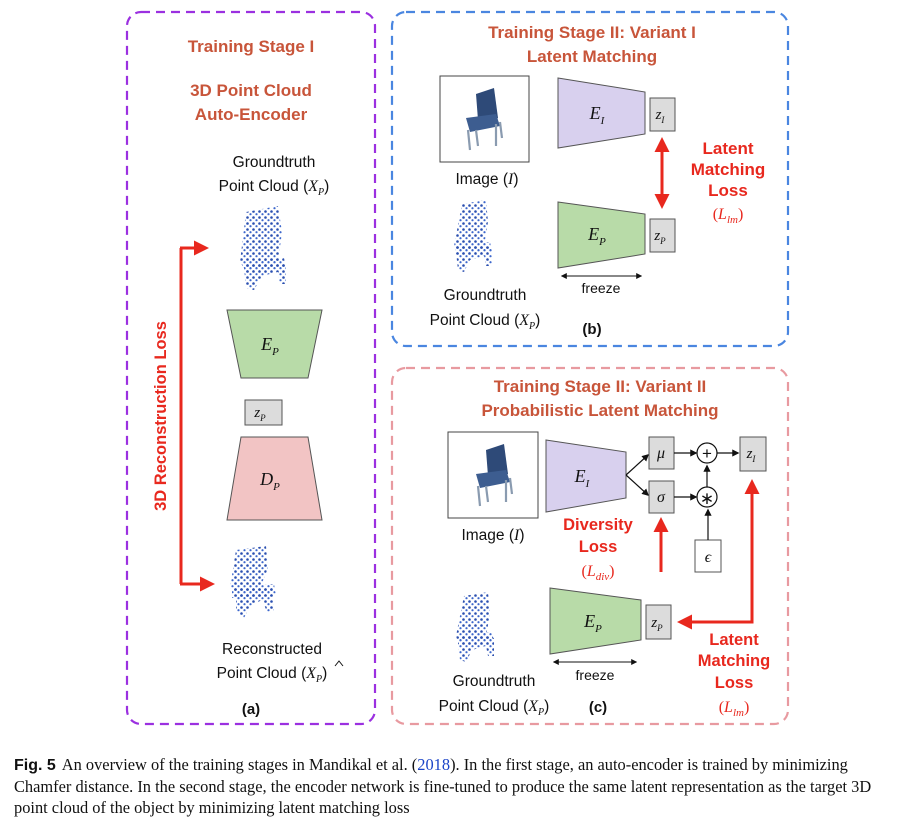 Image resolution: width=914 pixels, height=835 pixels. Describe the element at coordinates (161, 416) in the screenshot. I see `panel-a-loss-label: 3D Reconstruction Loss` at that location.